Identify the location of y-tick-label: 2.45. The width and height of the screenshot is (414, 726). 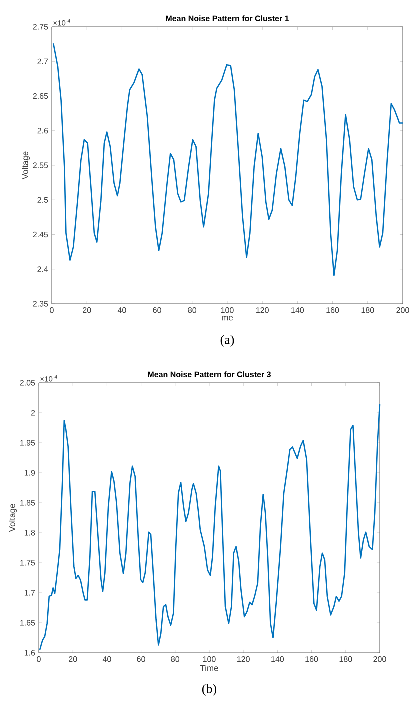
(40, 235).